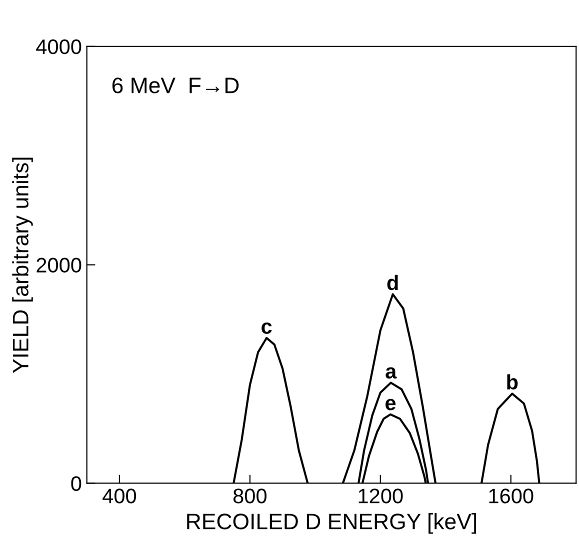  I want to click on series-label: b, so click(512, 382).